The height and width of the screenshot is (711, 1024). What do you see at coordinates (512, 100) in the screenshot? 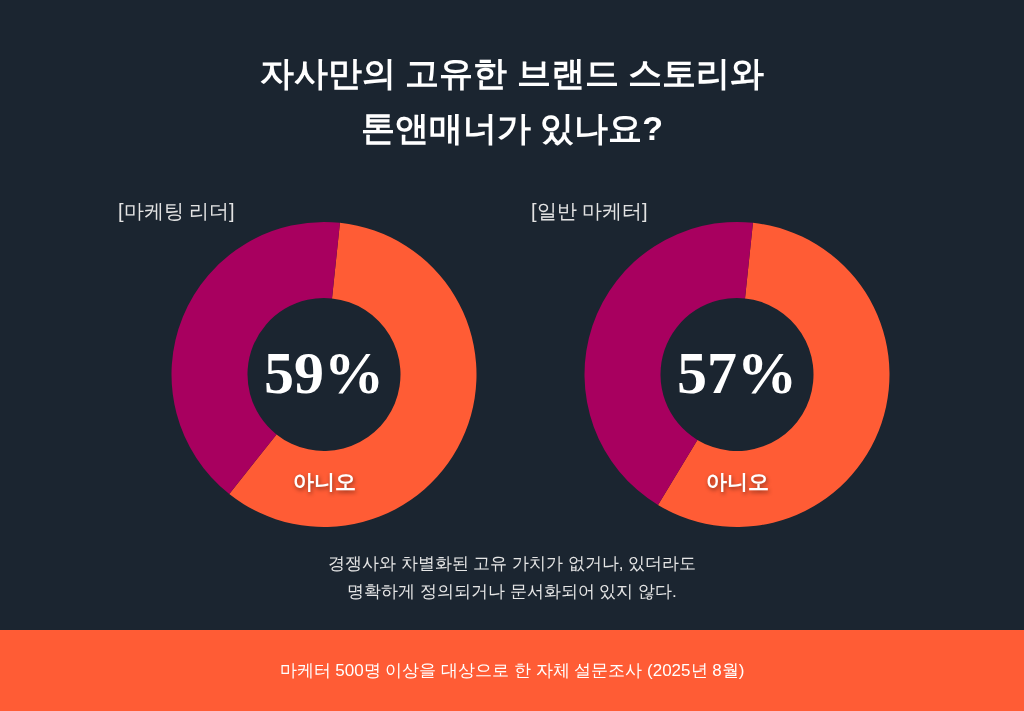
I see `text: 자사만의 고유한 브랜드 스토리와 톤앤매너가 있나요?` at bounding box center [512, 100].